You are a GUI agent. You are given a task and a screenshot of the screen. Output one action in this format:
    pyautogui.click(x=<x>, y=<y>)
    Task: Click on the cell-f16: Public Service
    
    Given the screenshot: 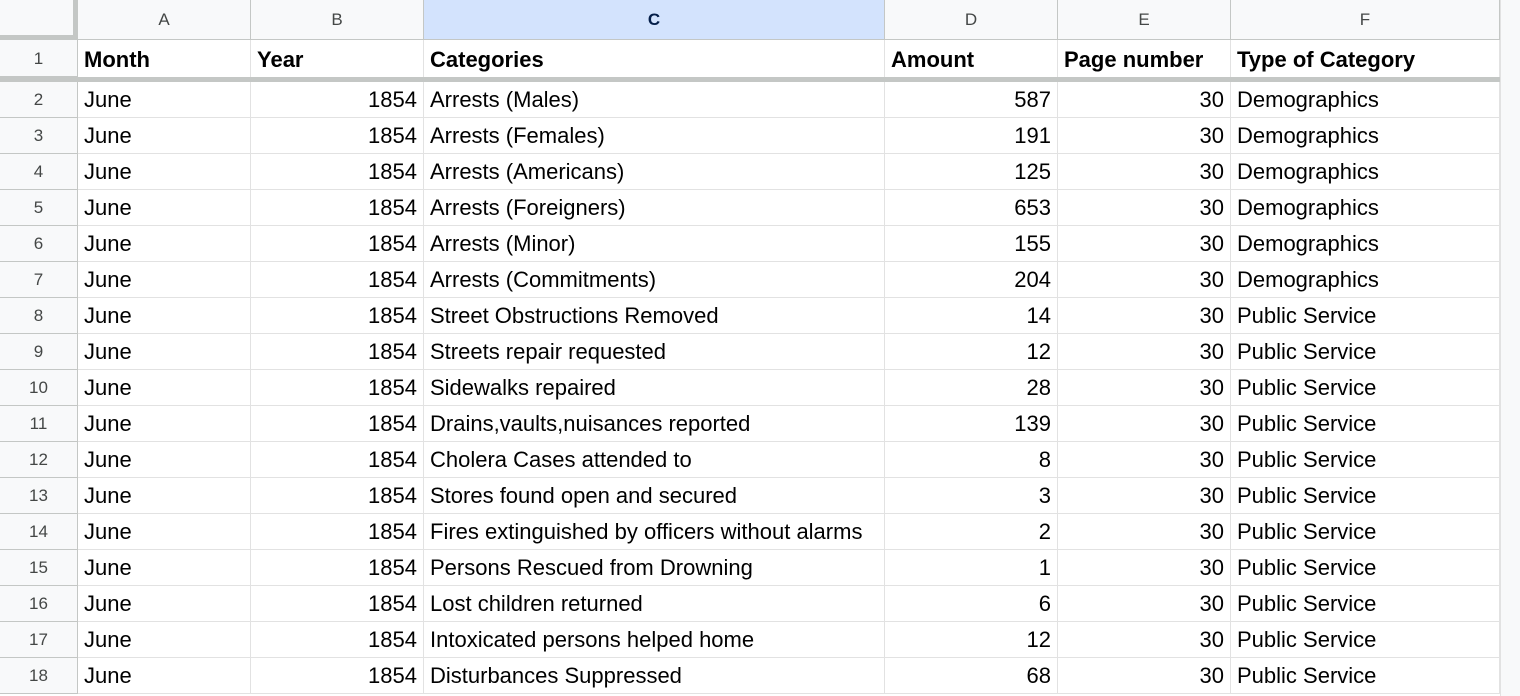 What is the action you would take?
    pyautogui.click(x=1365, y=604)
    